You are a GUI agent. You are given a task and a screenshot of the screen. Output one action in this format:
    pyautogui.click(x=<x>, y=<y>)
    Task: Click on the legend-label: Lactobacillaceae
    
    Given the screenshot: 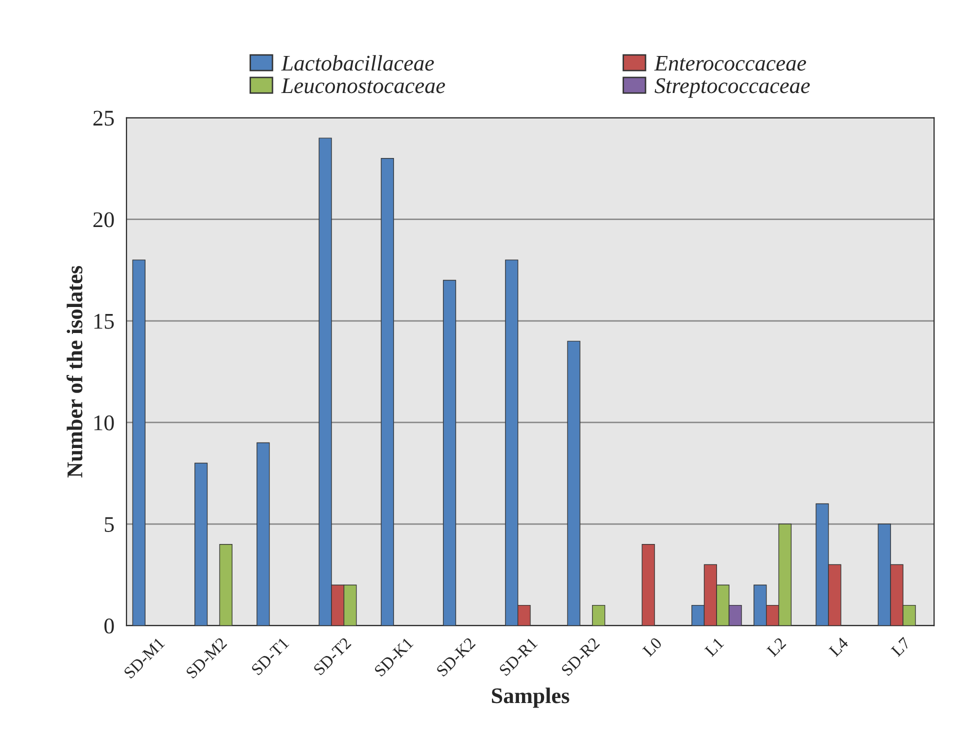 What is the action you would take?
    pyautogui.click(x=357, y=63)
    